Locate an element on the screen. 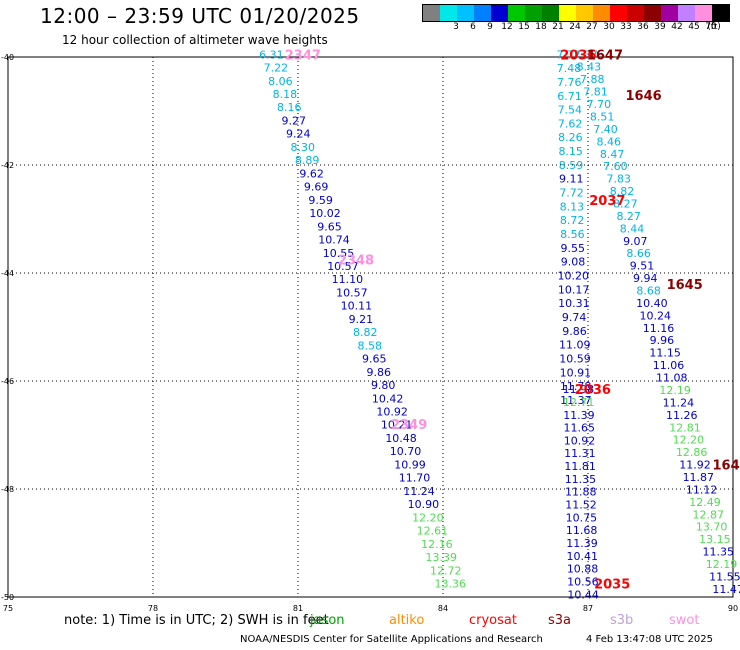 The width and height of the screenshot is (740, 650). lat-tick-label: -48 is located at coordinates (7, 489).